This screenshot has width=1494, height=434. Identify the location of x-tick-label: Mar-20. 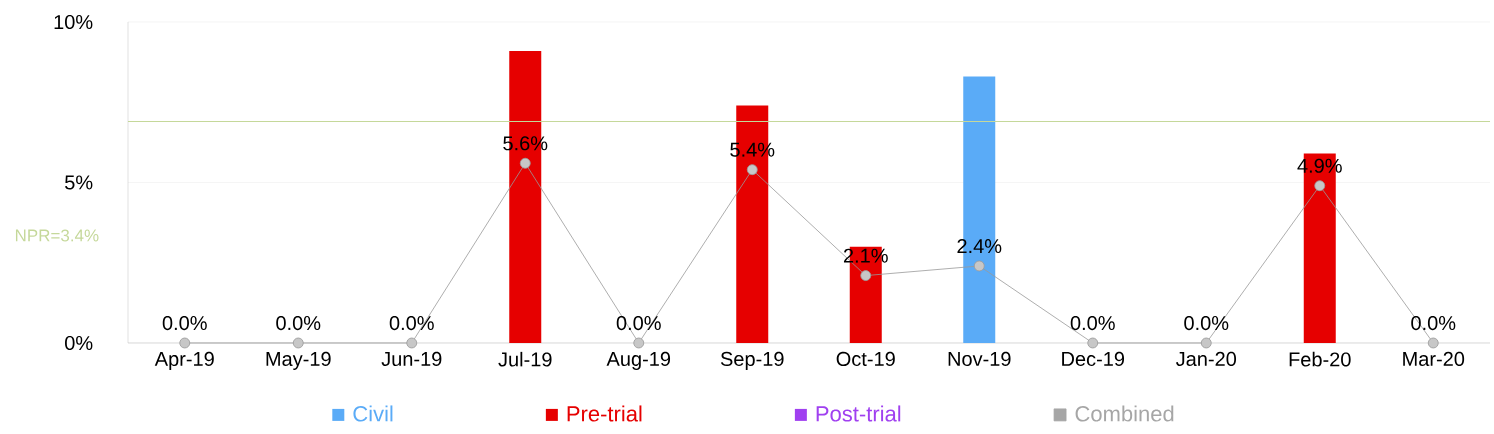
(1434, 359).